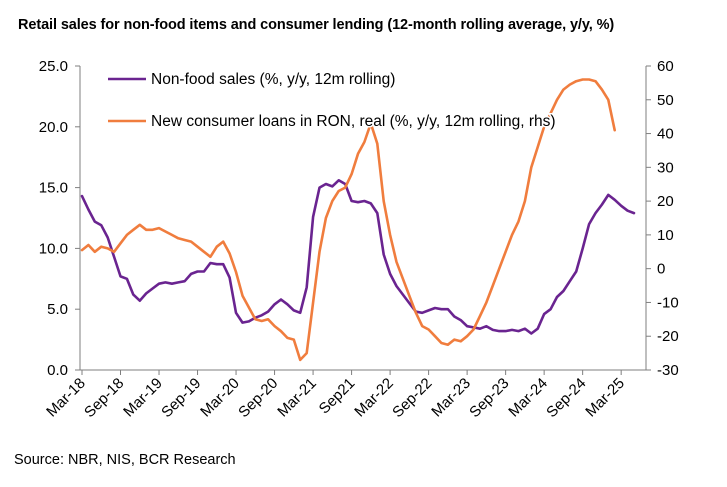 Image resolution: width=727 pixels, height=487 pixels. What do you see at coordinates (53, 188) in the screenshot?
I see `left-tick-label: 15.0` at bounding box center [53, 188].